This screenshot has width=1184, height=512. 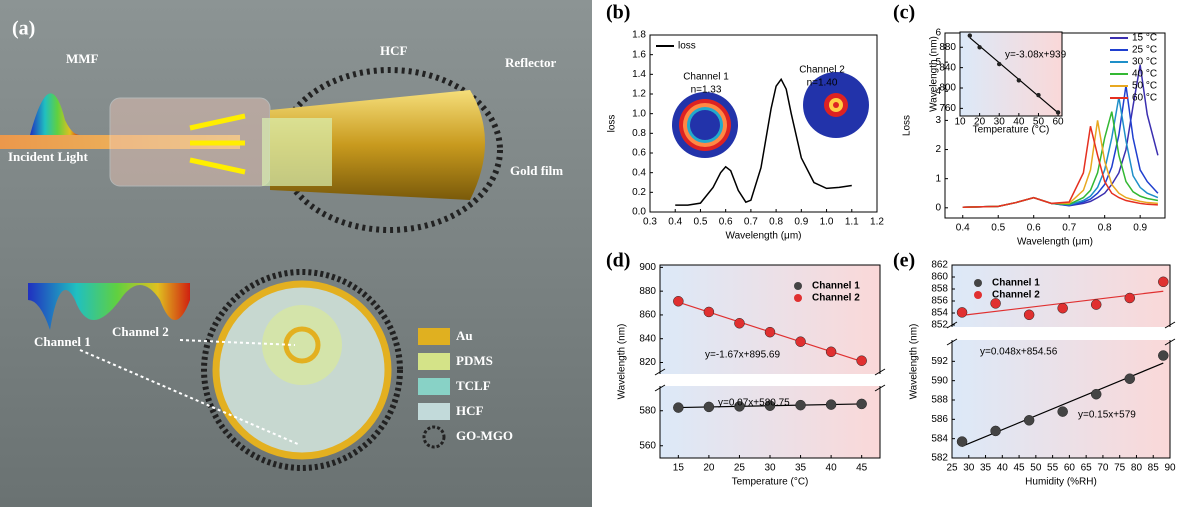 What do you see at coordinates (390, 150) in the screenshot?
I see `go-mgo-mesh` at bounding box center [390, 150].